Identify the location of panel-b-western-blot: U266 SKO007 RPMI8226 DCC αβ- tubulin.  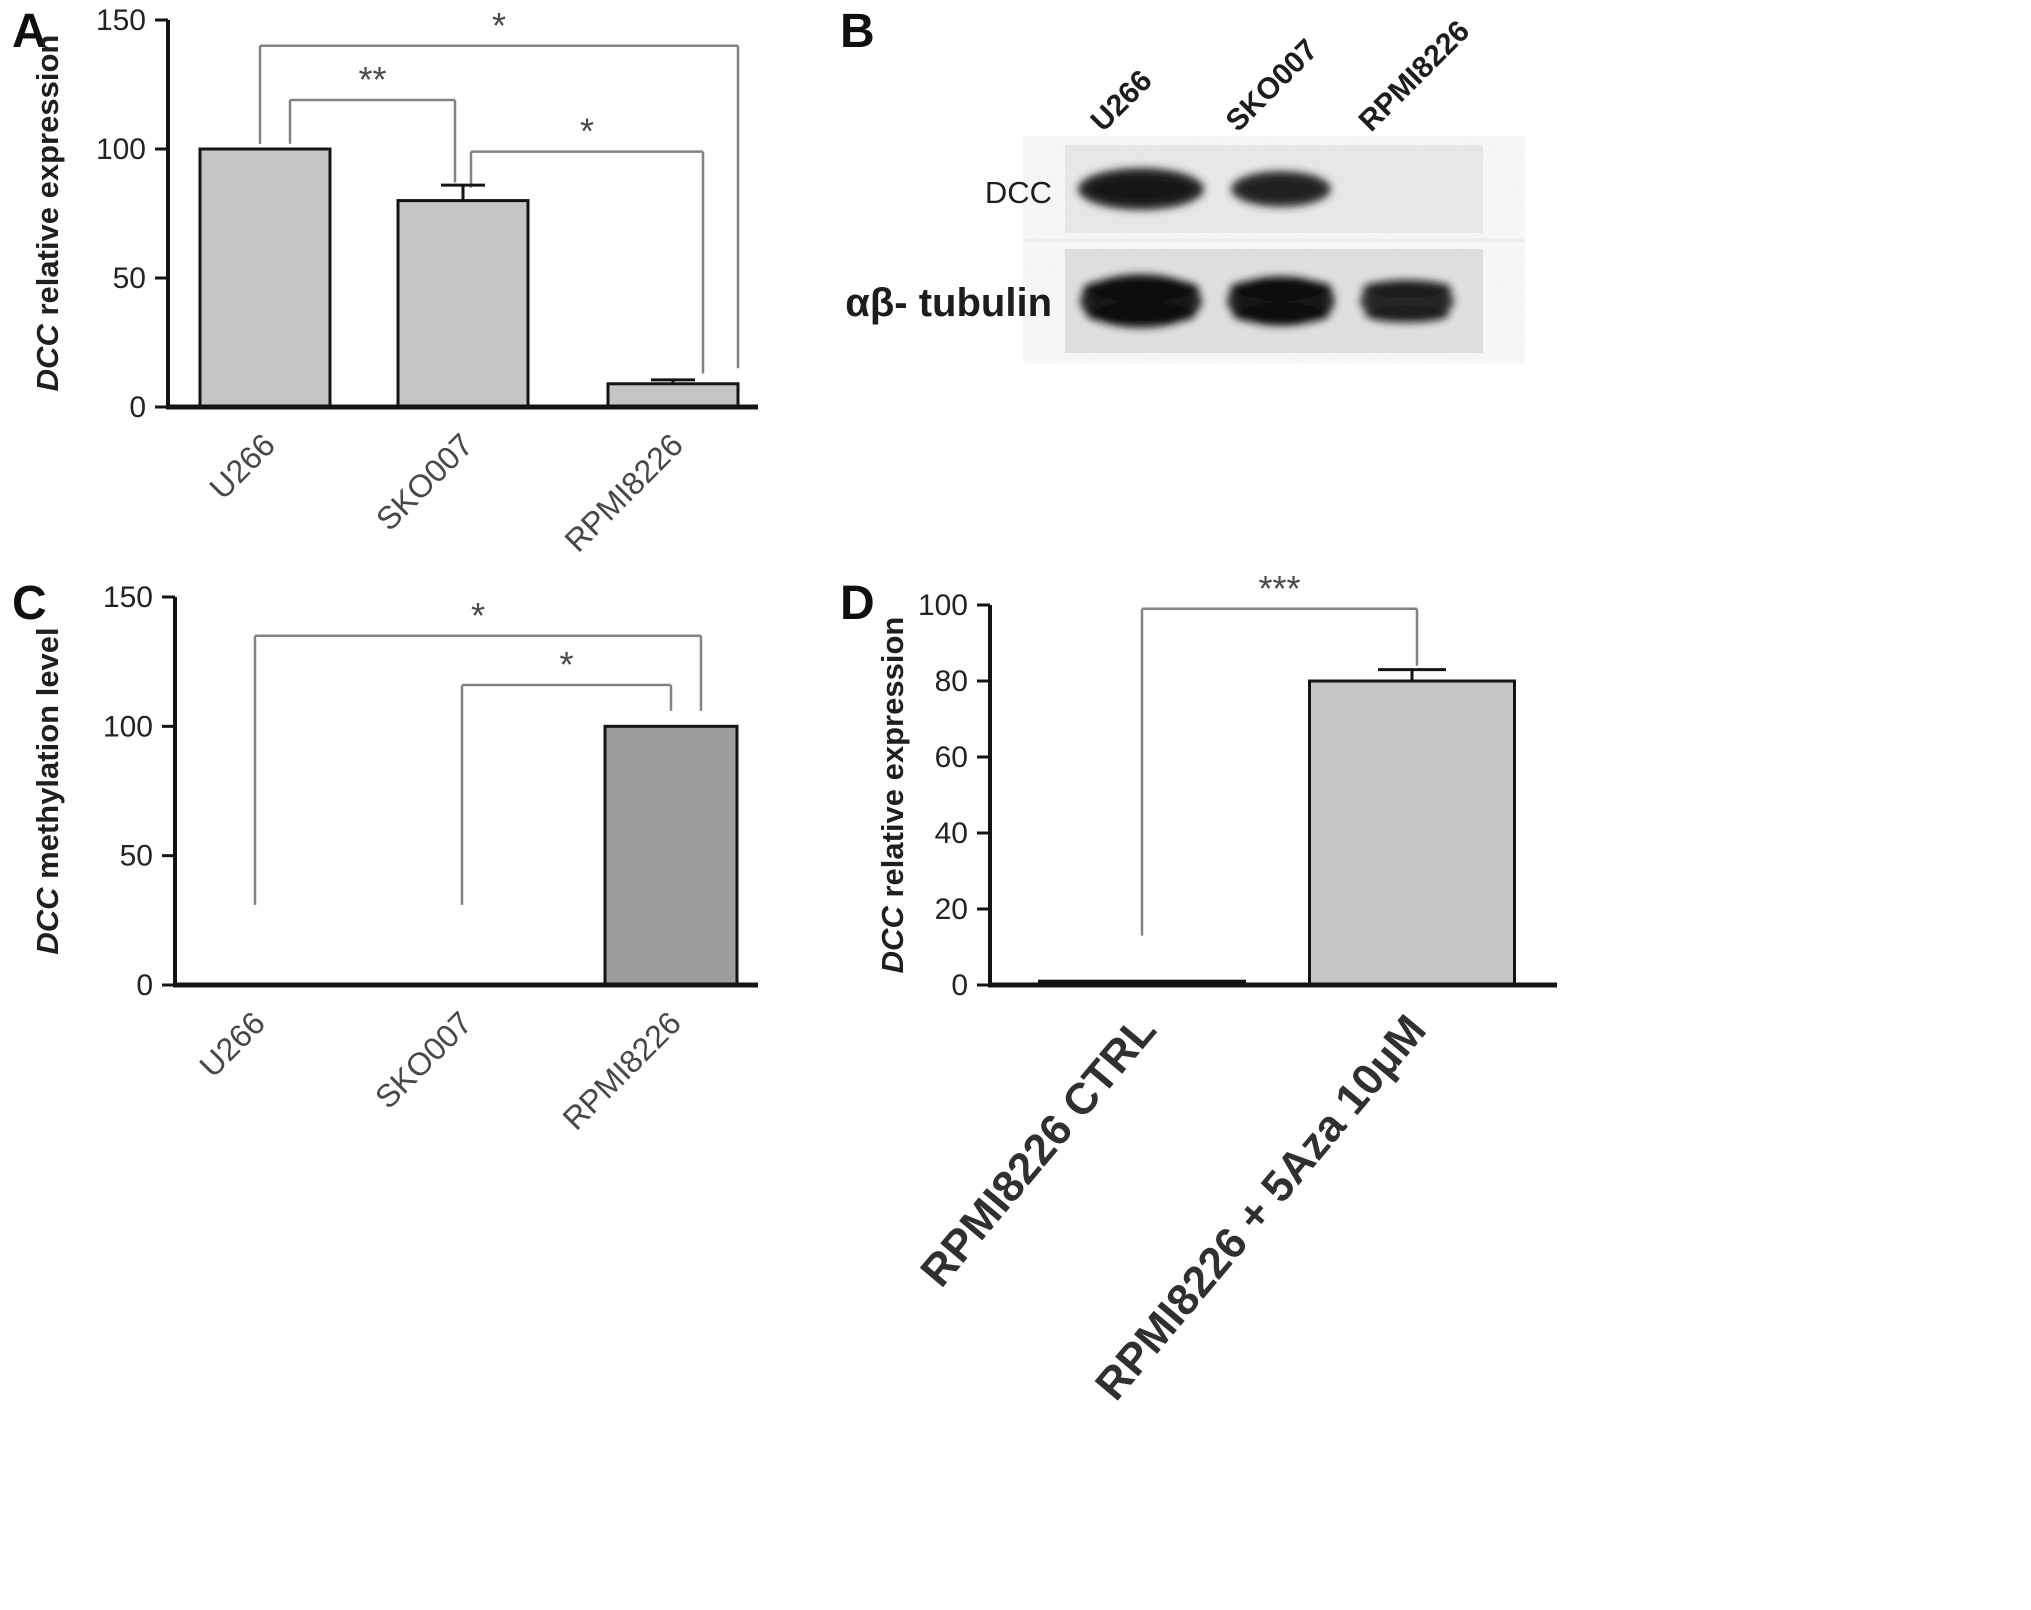
(1164, 183).